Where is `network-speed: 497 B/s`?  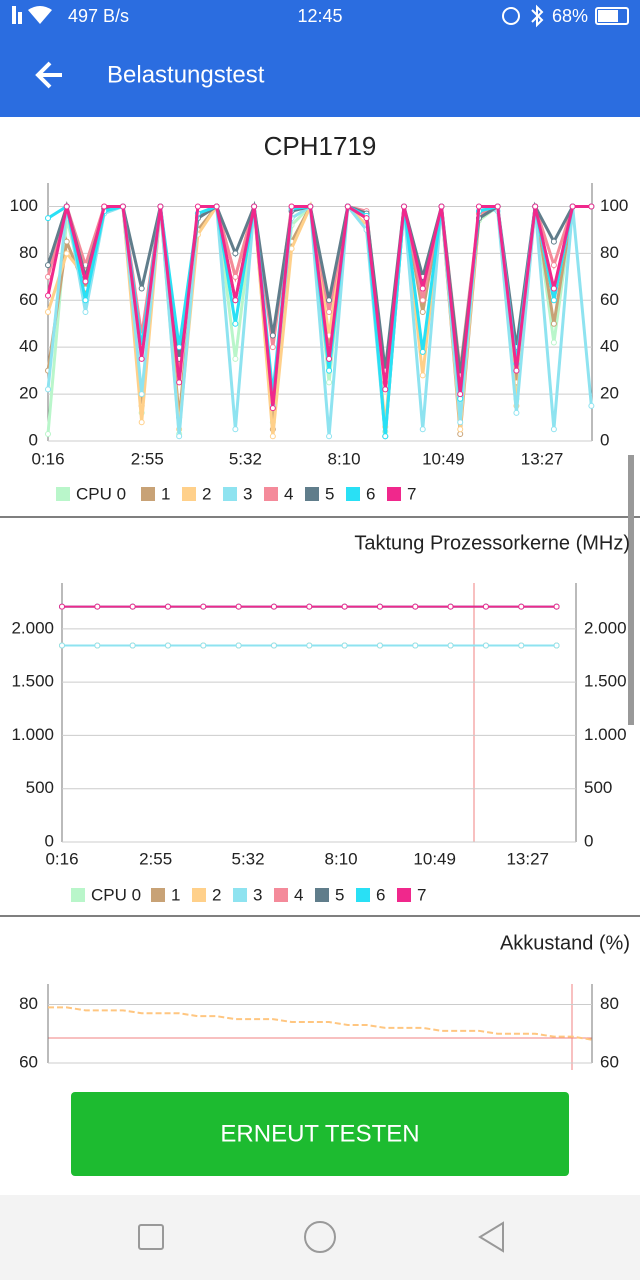 network-speed: 497 B/s is located at coordinates (98, 16).